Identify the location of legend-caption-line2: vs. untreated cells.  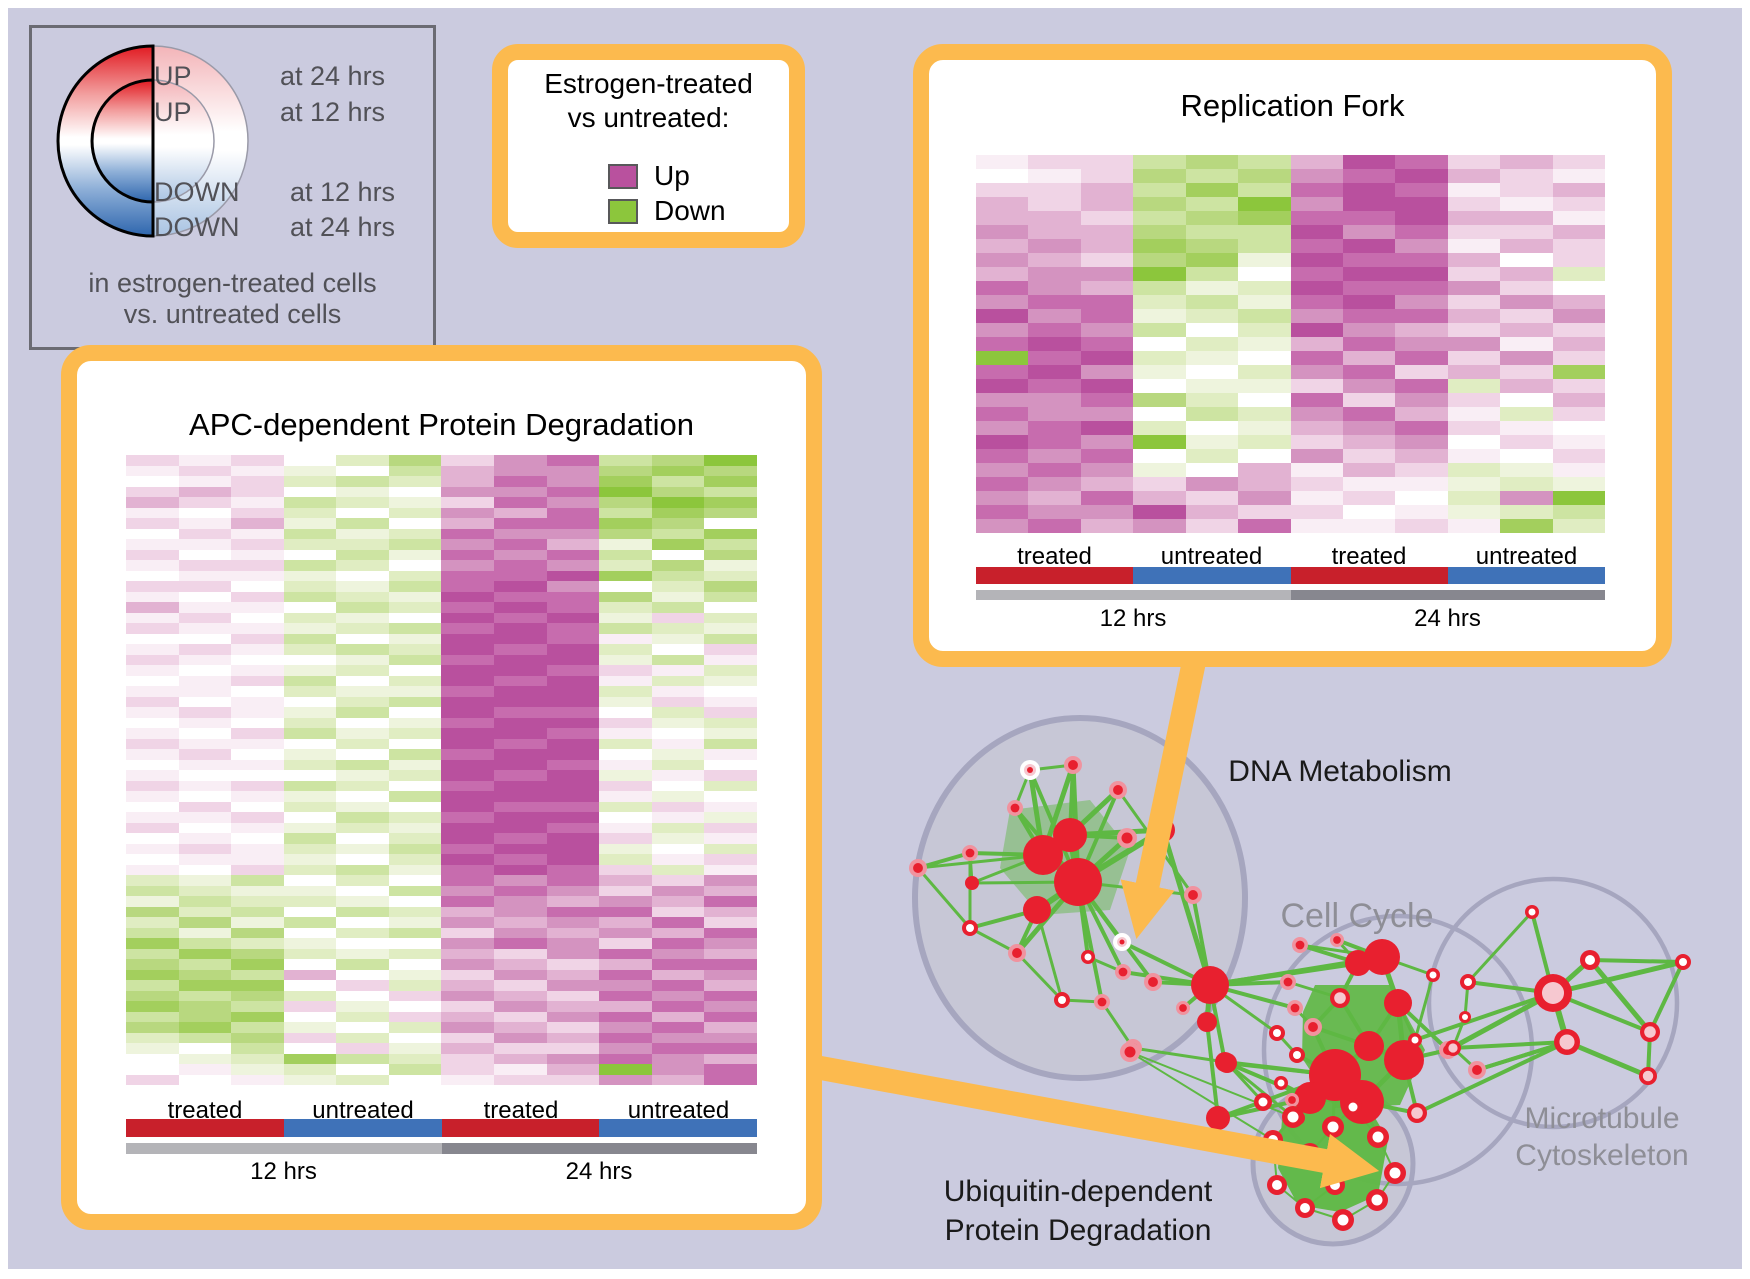
(232, 314).